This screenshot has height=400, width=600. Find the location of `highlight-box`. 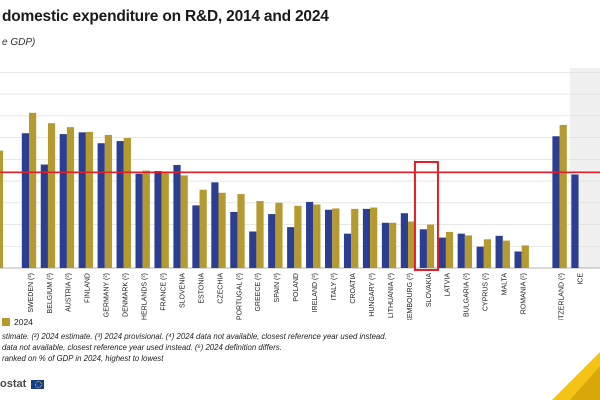

highlight-box is located at coordinates (426, 216).